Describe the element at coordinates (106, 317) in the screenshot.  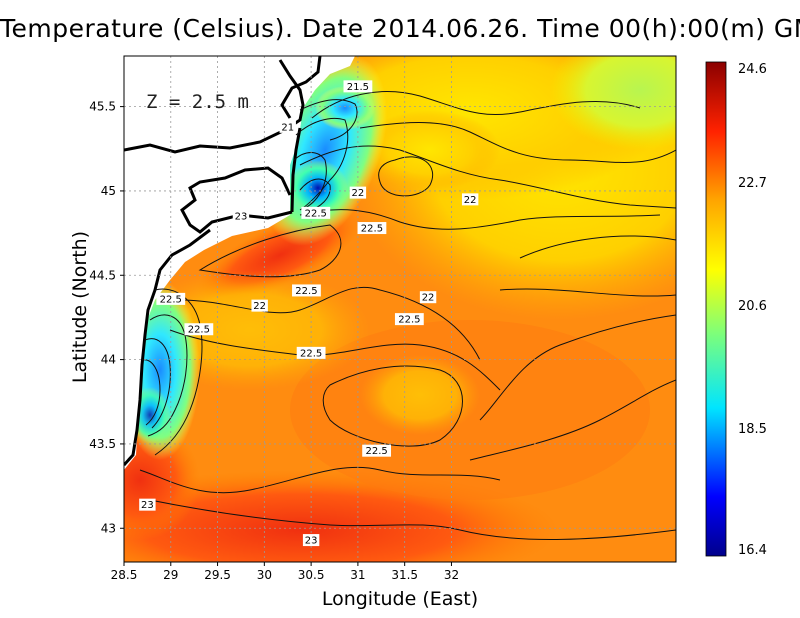
I see `latitude-ticks: 43 43.5 44 44.5 45 45.5` at that location.